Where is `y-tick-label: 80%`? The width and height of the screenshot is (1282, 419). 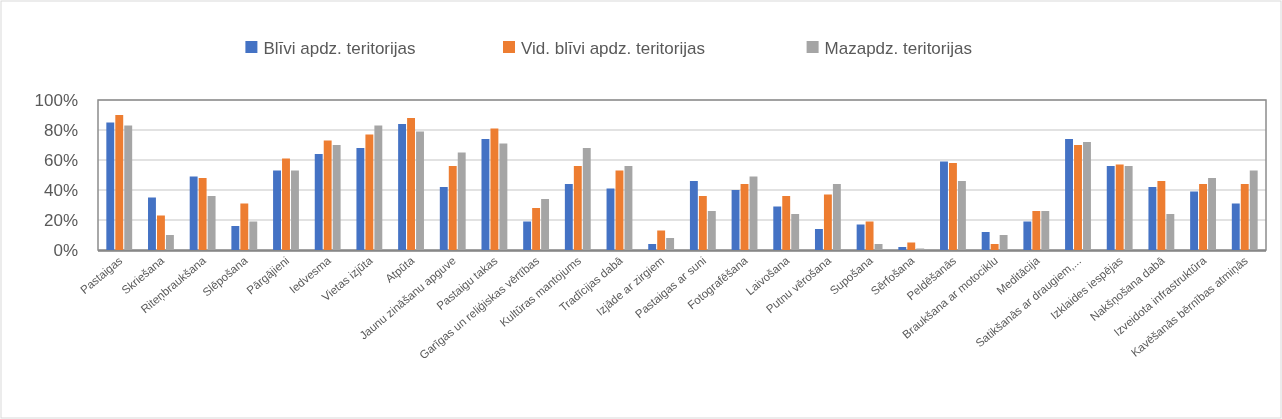 y-tick-label: 80% is located at coordinates (60, 130).